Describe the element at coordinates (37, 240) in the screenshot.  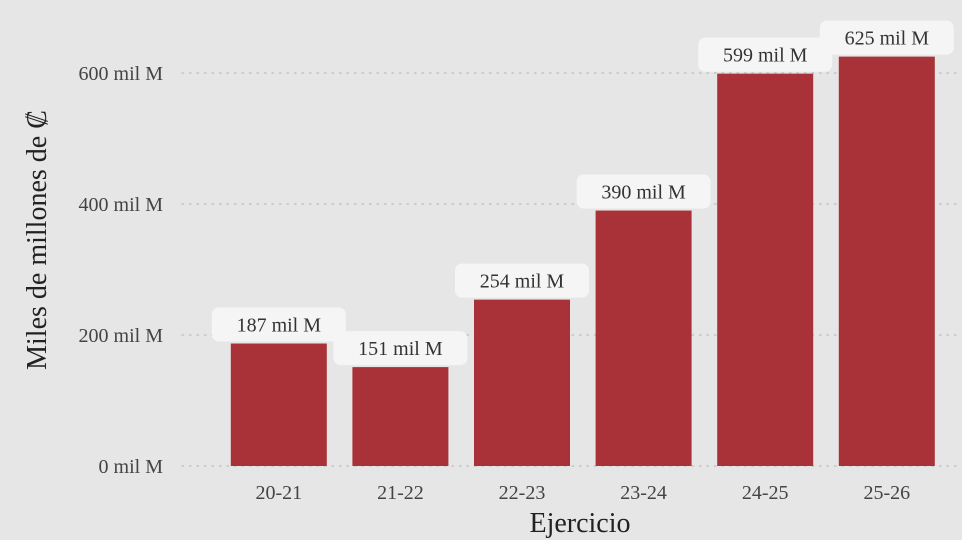
I see `y-axis-title: Miles de millones de ₡` at that location.